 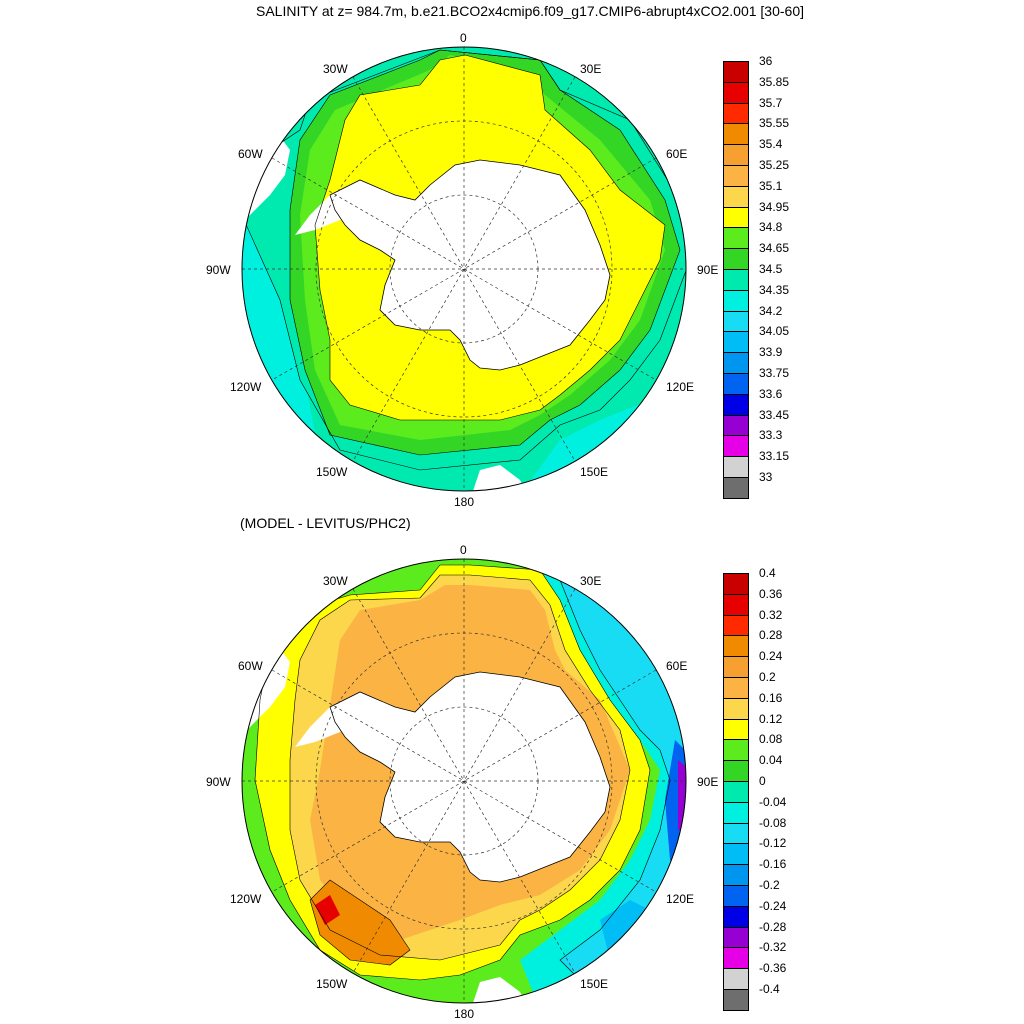 I want to click on difference-legend-tick-label: -0.4, so click(x=769, y=989).